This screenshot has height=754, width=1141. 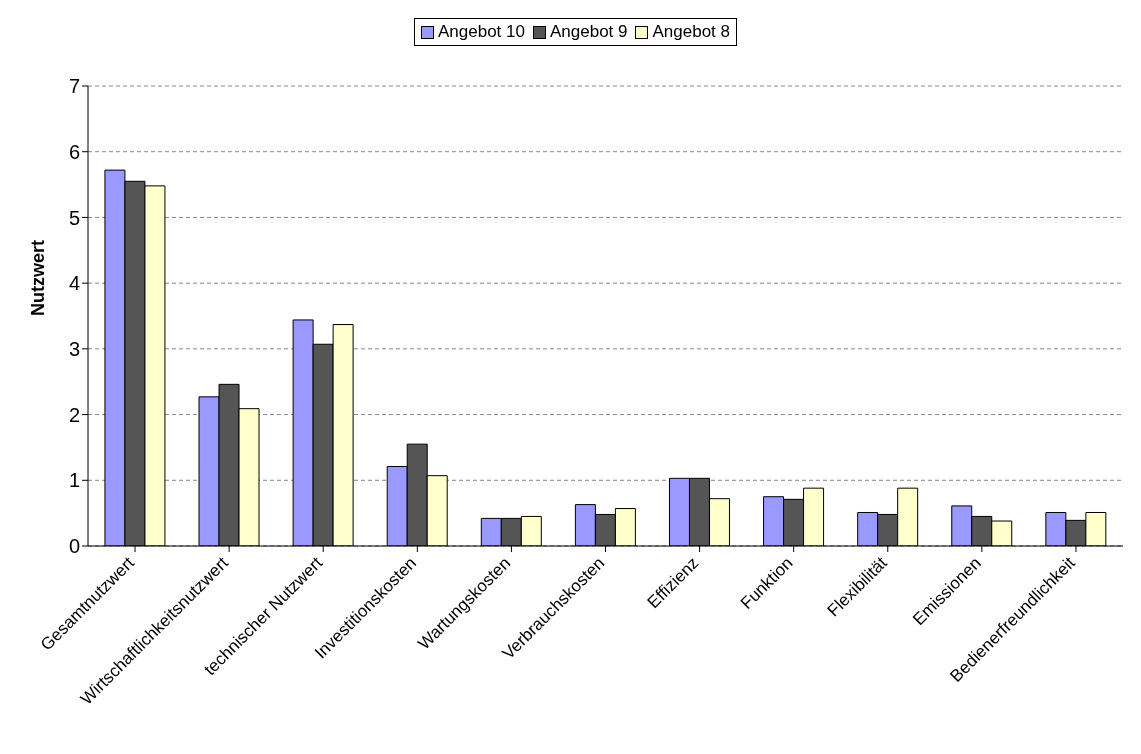 What do you see at coordinates (74, 348) in the screenshot?
I see `y-tick-label: 3` at bounding box center [74, 348].